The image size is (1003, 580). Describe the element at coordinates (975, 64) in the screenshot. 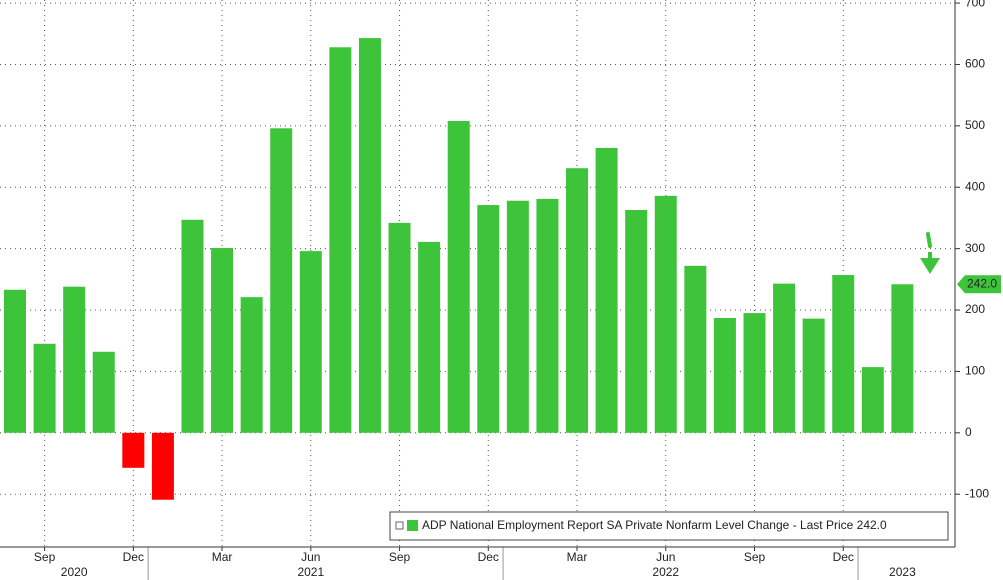

I see `y-tick-label: 600` at that location.